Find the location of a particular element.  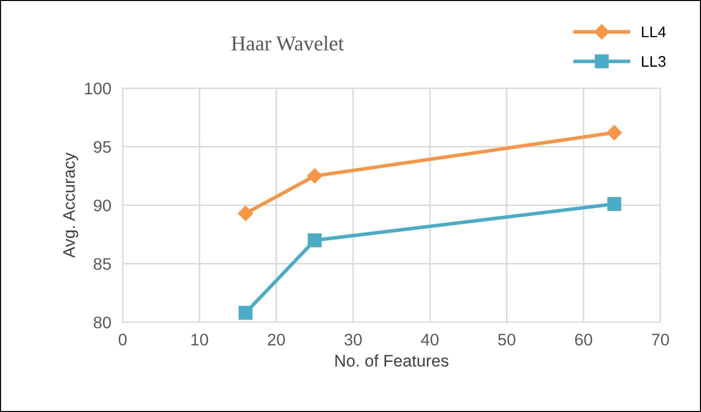

x-tick-label: 70 is located at coordinates (660, 340).